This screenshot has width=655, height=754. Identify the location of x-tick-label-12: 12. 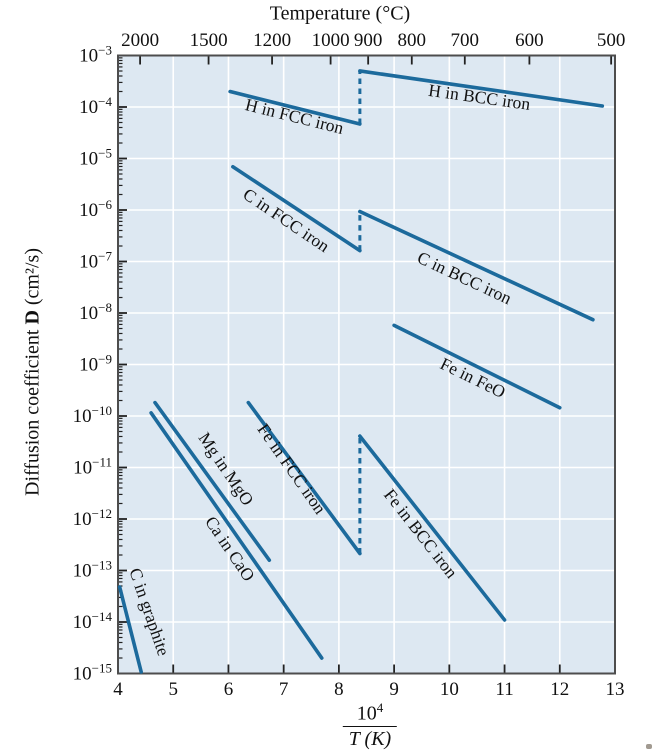
(559, 689).